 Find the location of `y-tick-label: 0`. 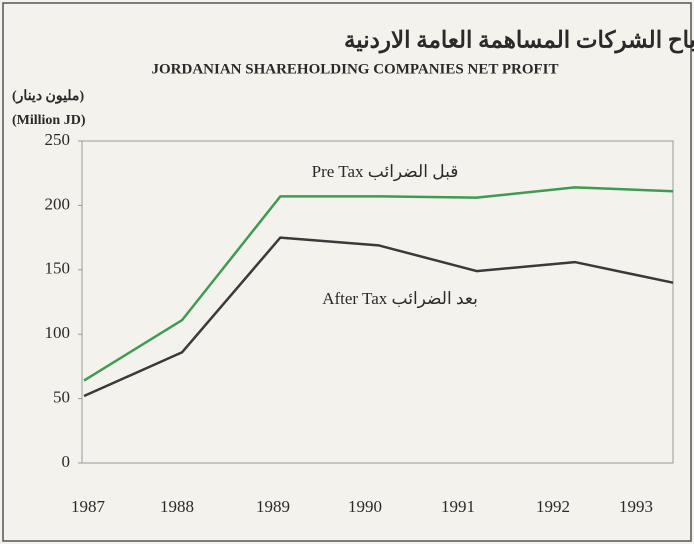

y-tick-label: 0 is located at coordinates (66, 461).